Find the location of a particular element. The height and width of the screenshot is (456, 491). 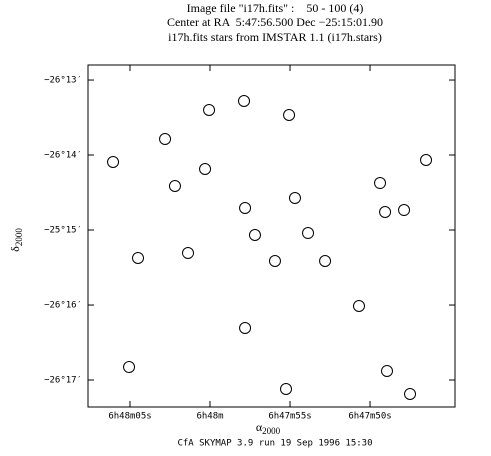

x-label-symbol: α is located at coordinates (259, 427).